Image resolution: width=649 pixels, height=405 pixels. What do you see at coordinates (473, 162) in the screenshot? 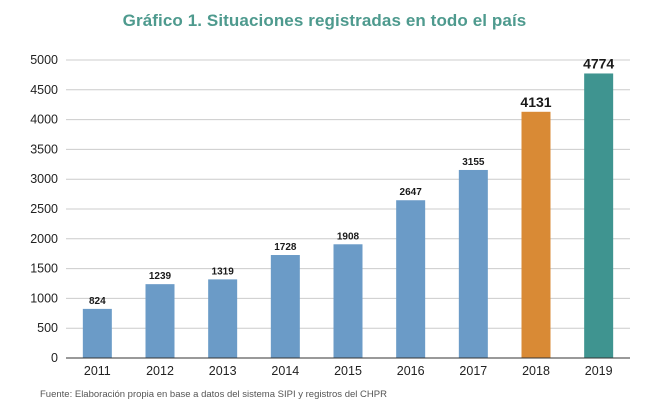
I see `data-label-2017: 3155` at bounding box center [473, 162].